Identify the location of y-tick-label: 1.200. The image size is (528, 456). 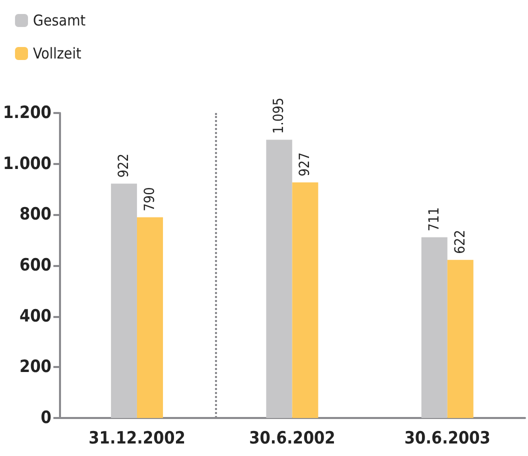
(27, 113).